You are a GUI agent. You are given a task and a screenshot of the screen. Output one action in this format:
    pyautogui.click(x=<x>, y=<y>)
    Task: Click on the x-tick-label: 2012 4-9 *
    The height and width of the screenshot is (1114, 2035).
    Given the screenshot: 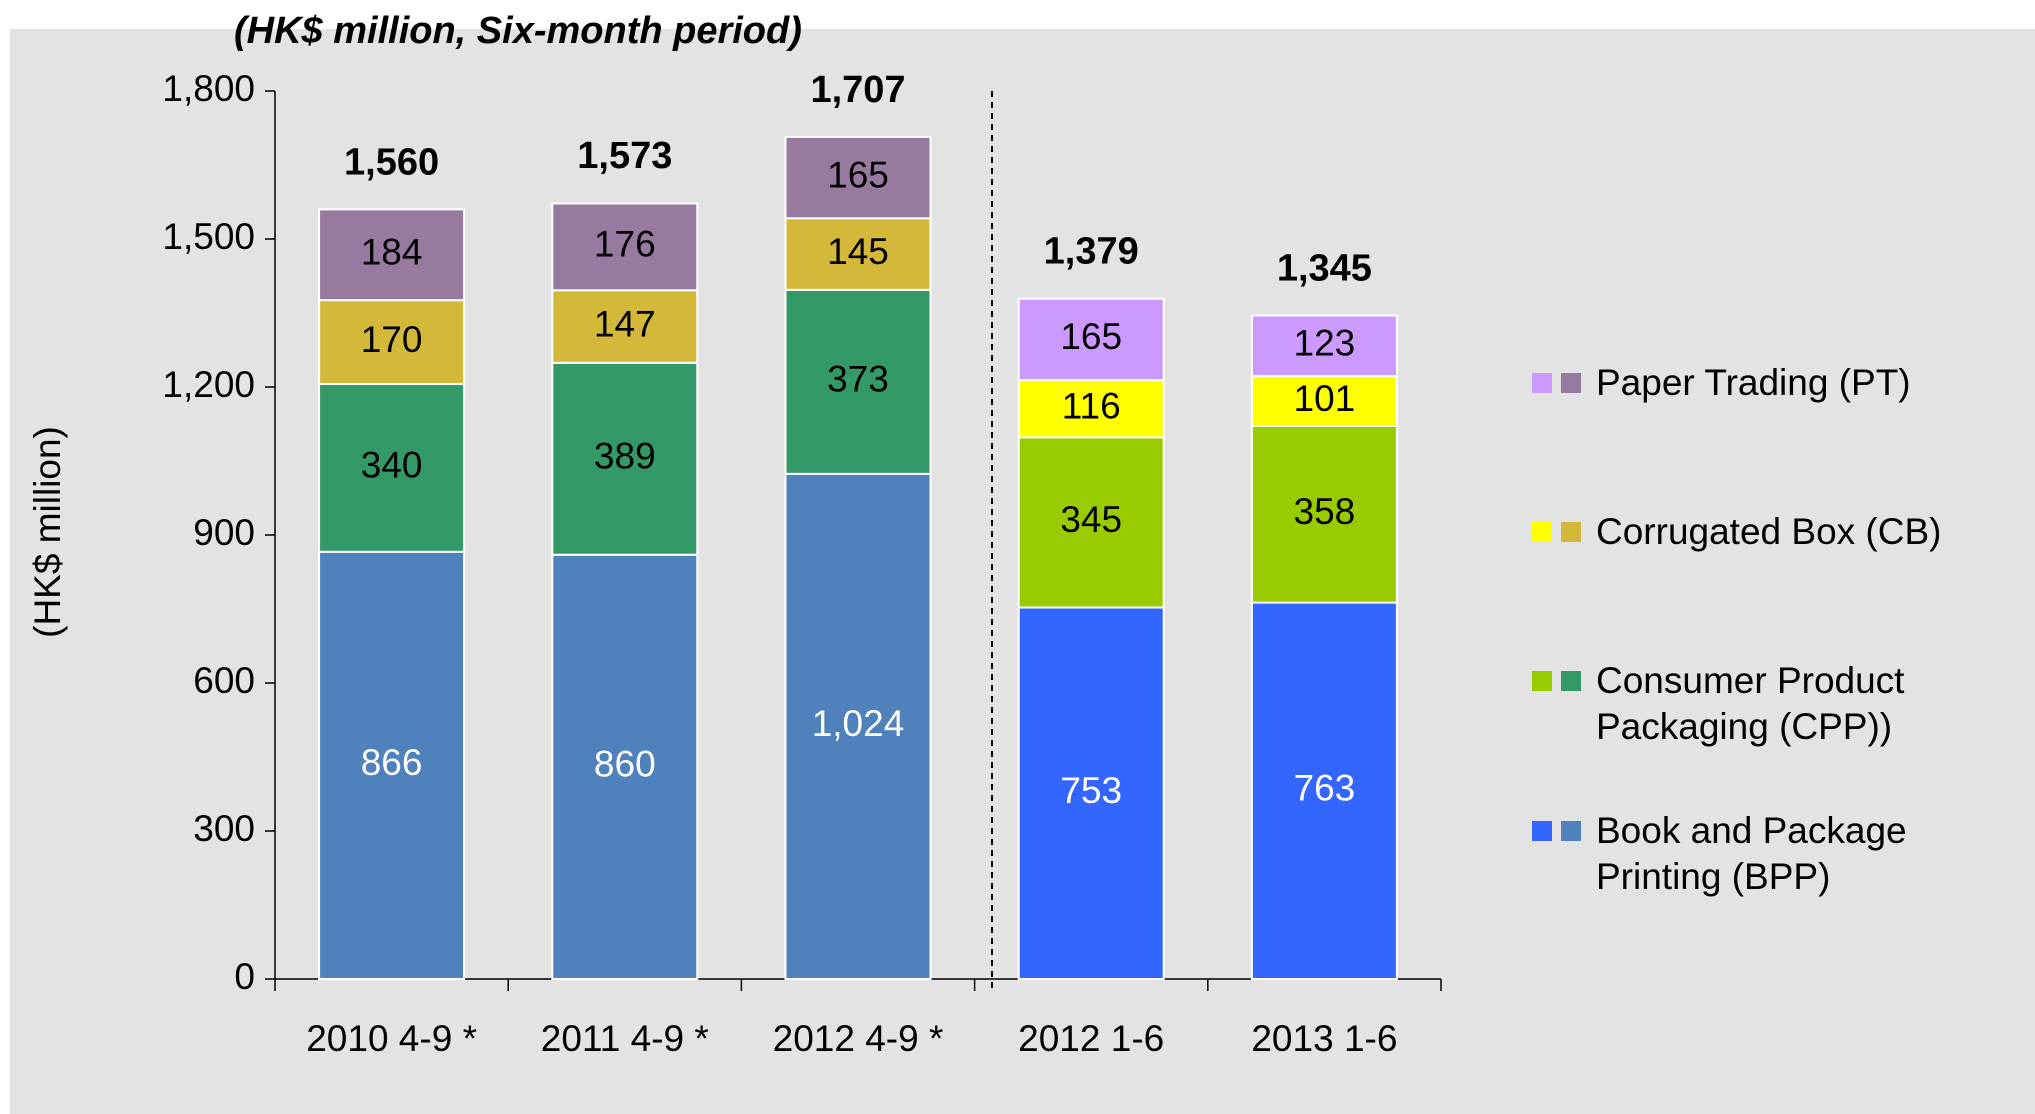 What is the action you would take?
    pyautogui.click(x=858, y=1038)
    